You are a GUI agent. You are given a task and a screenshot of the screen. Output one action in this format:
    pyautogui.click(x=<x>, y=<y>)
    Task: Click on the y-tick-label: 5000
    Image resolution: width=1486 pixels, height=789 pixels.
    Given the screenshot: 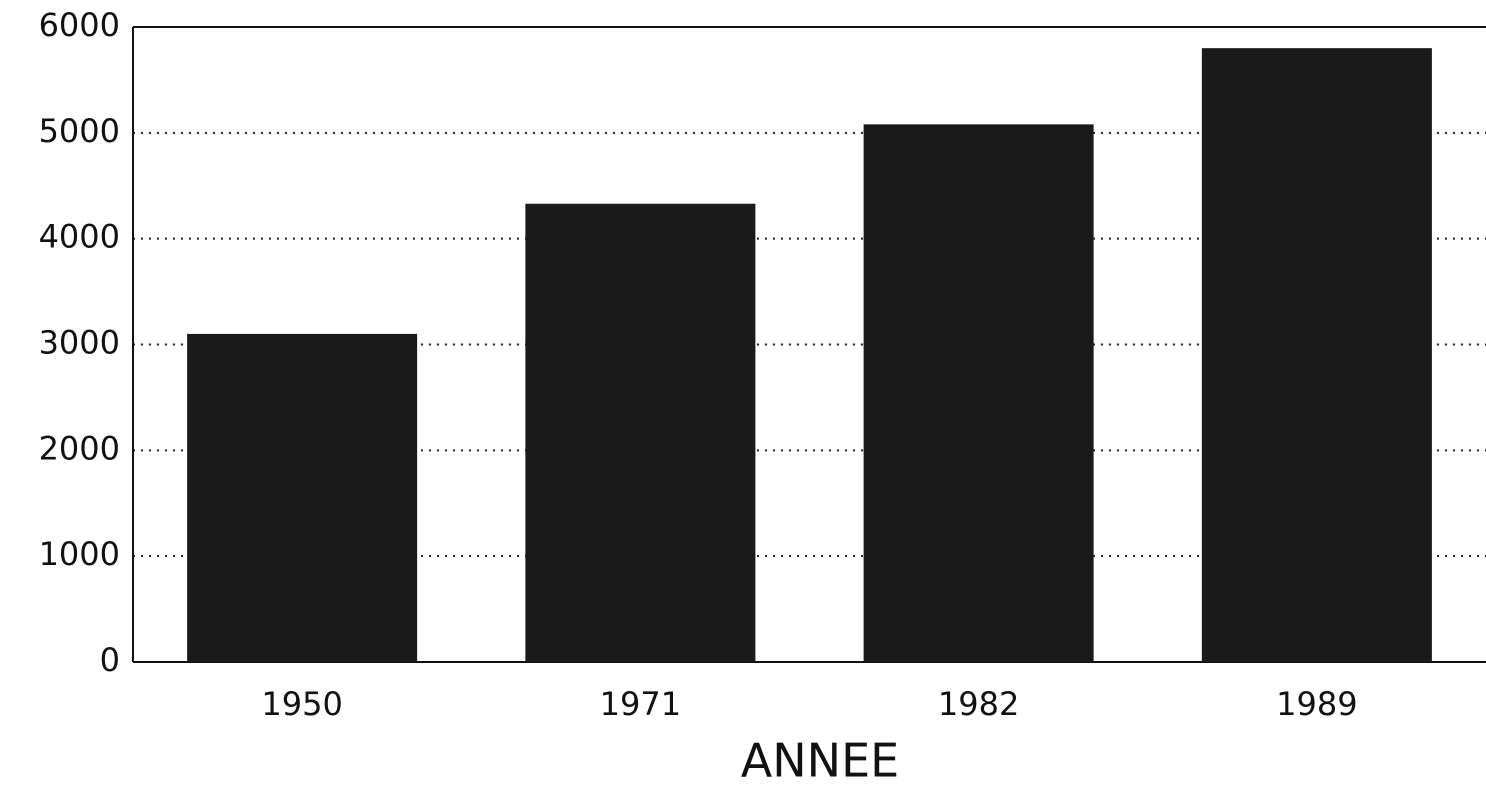 What is the action you would take?
    pyautogui.click(x=79, y=131)
    